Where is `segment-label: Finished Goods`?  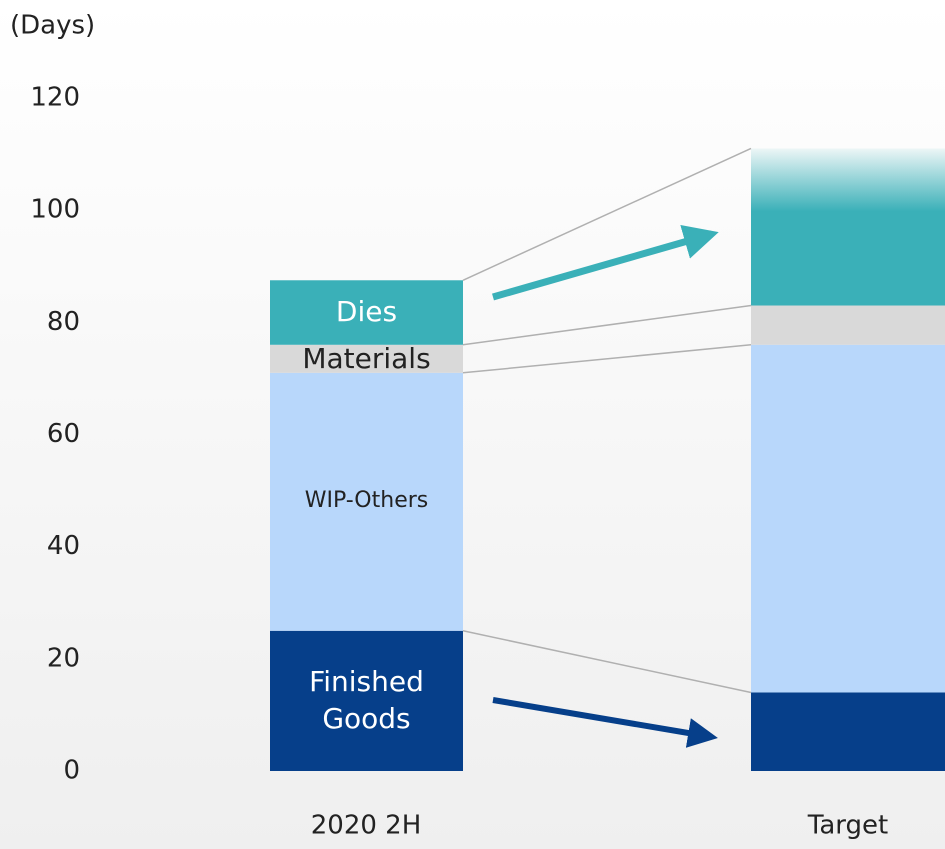
segment-label: Finished Goods is located at coordinates (366, 700).